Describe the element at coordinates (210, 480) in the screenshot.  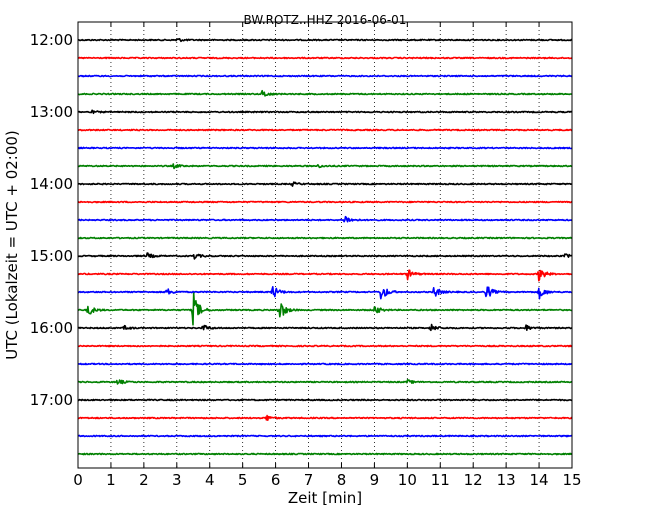
I see `x-tick-label: 4` at that location.